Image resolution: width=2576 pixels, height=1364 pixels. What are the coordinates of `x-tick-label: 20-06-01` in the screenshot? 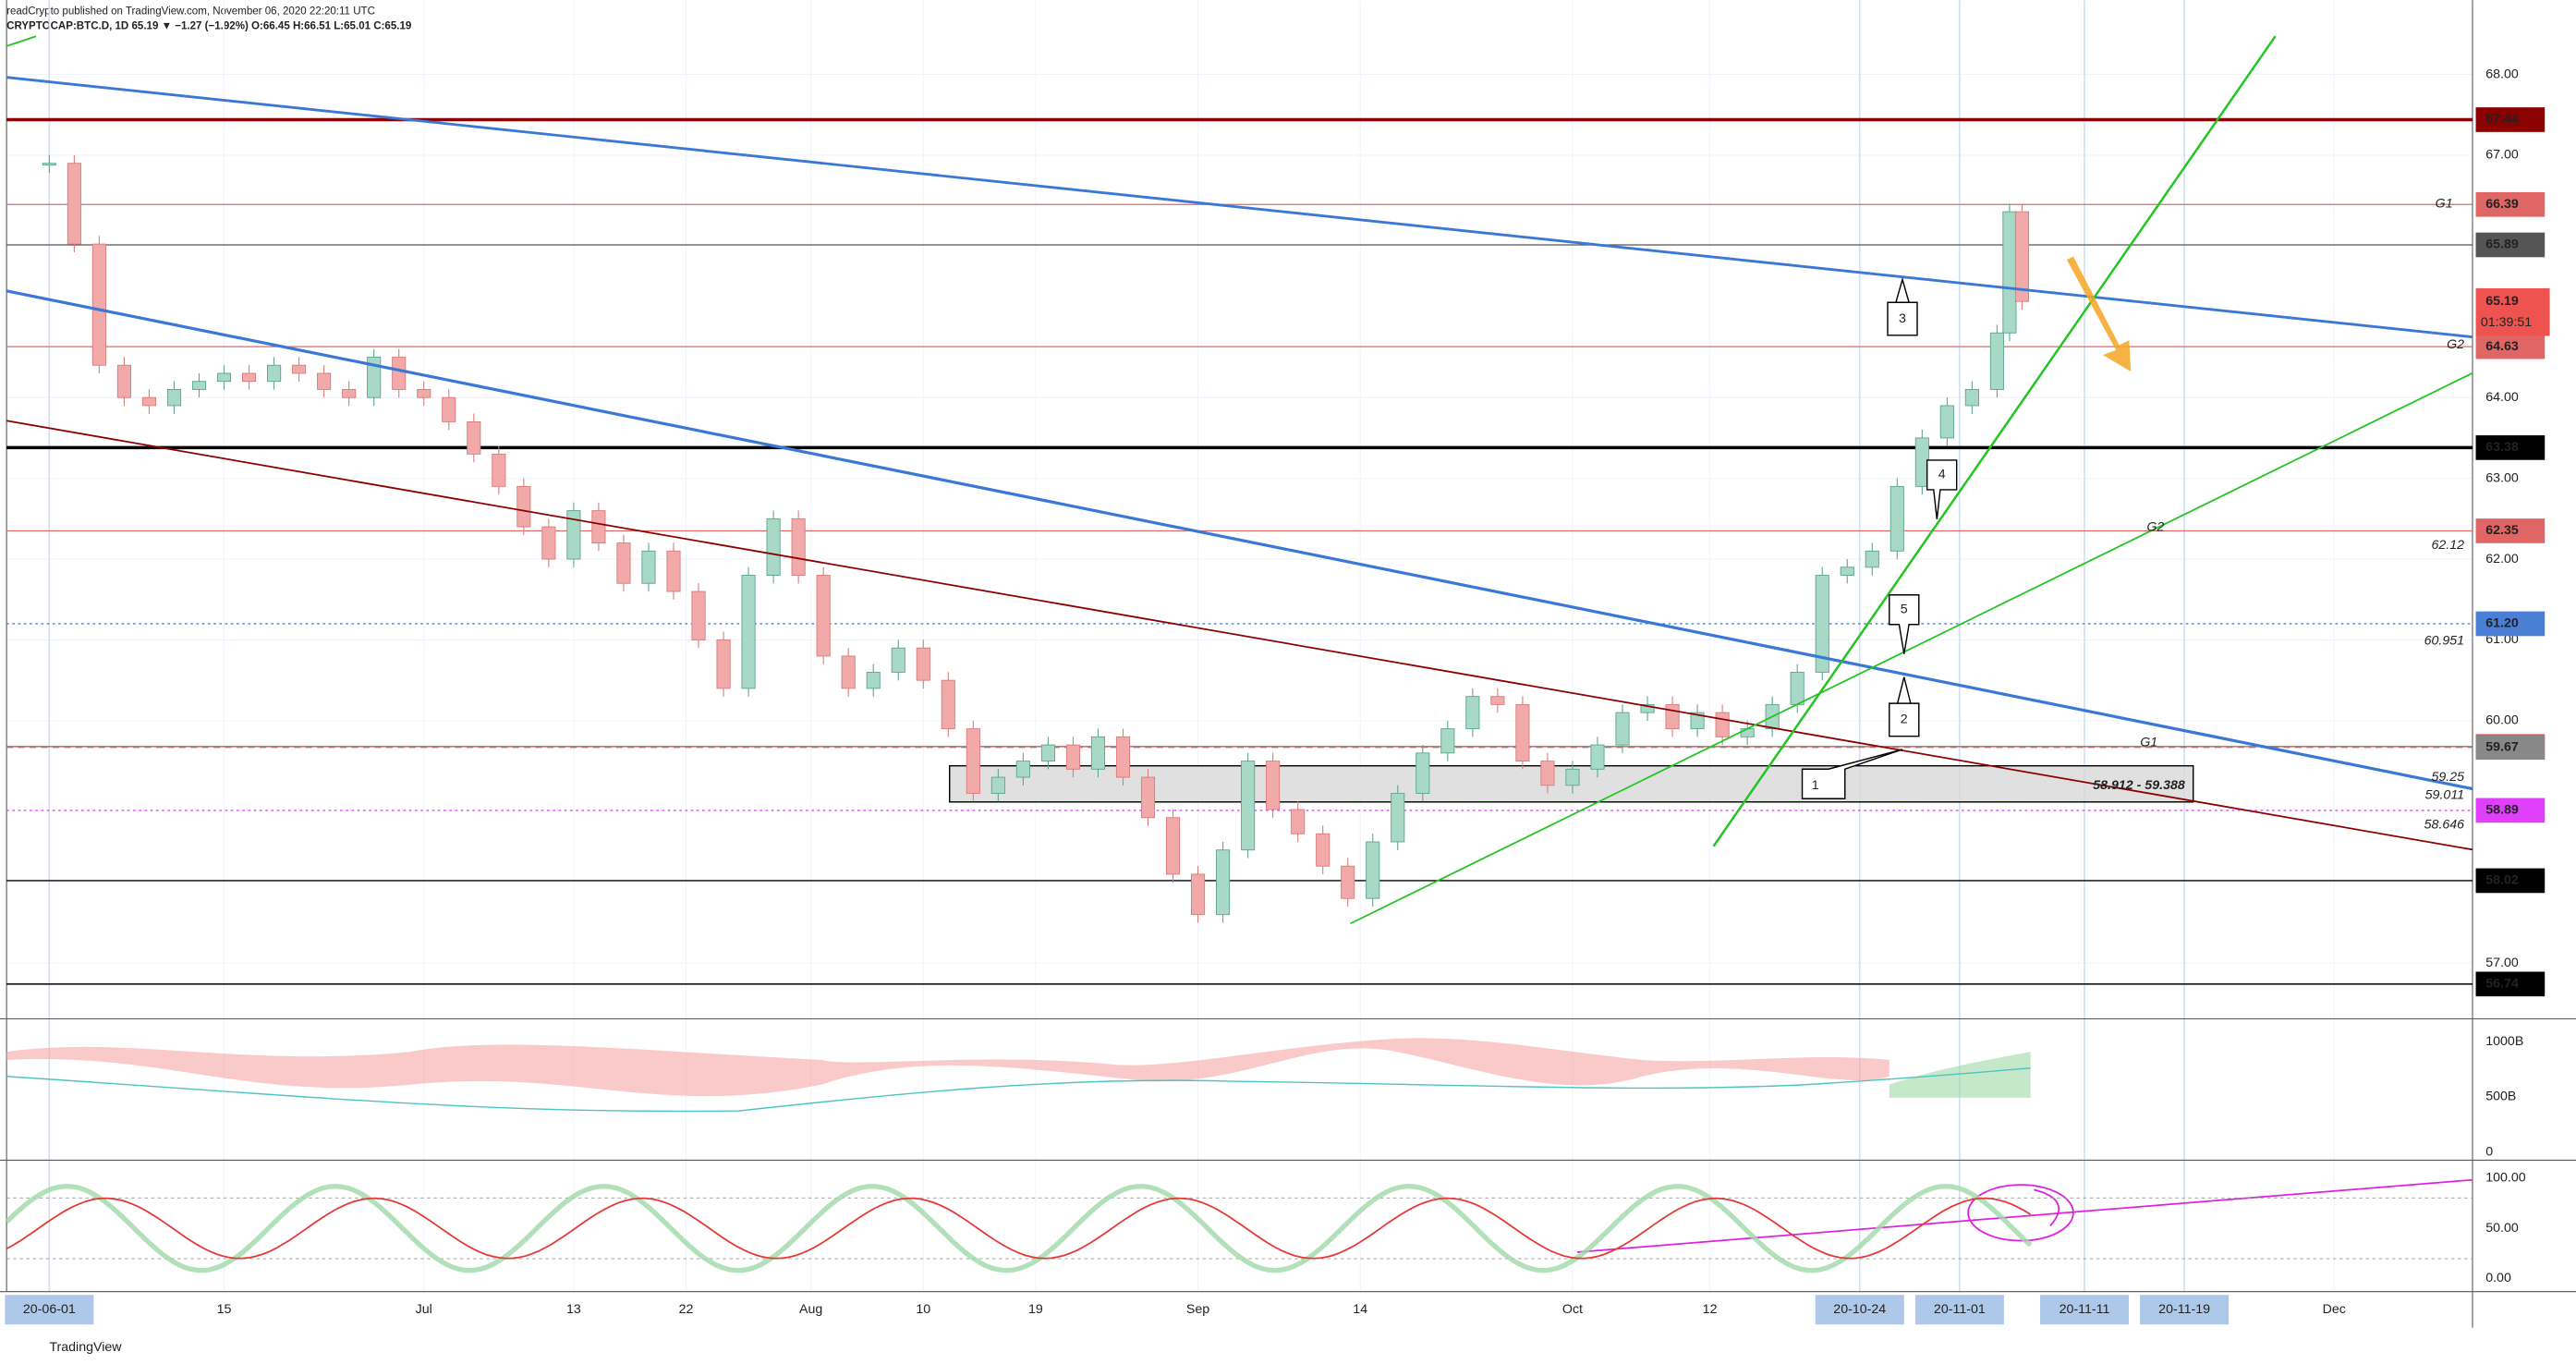 It's located at (49, 1309).